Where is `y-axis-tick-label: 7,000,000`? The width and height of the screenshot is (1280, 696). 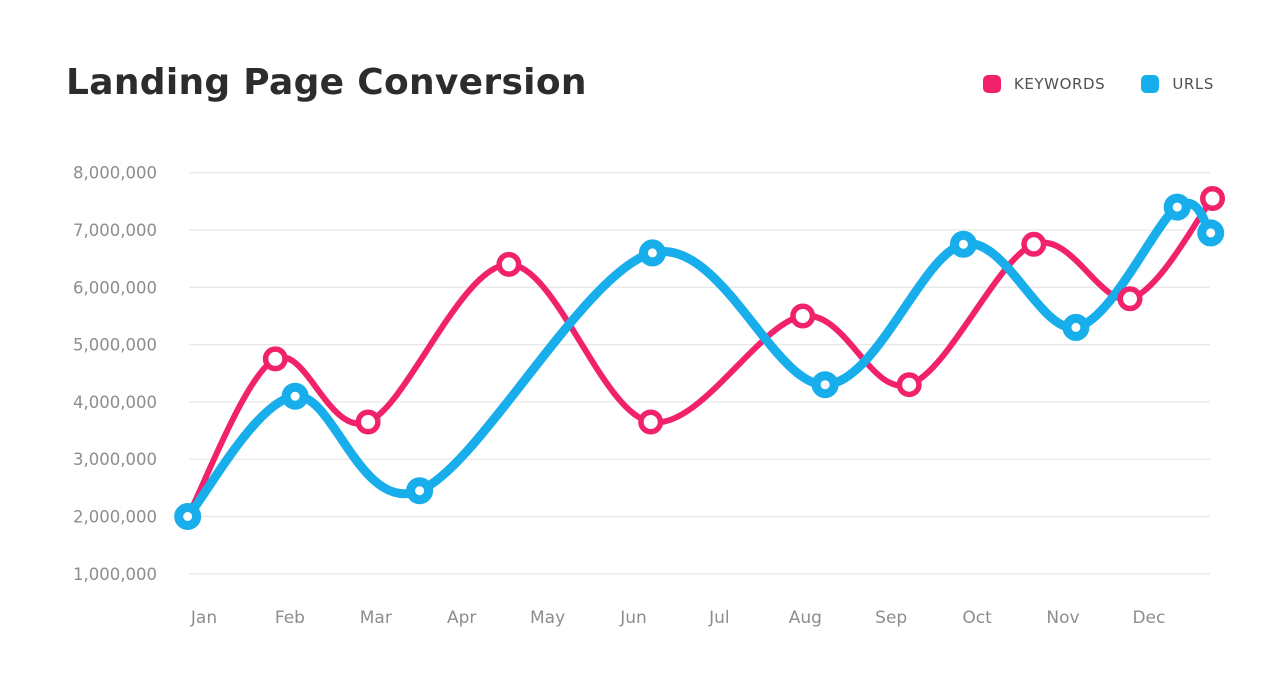 y-axis-tick-label: 7,000,000 is located at coordinates (115, 230).